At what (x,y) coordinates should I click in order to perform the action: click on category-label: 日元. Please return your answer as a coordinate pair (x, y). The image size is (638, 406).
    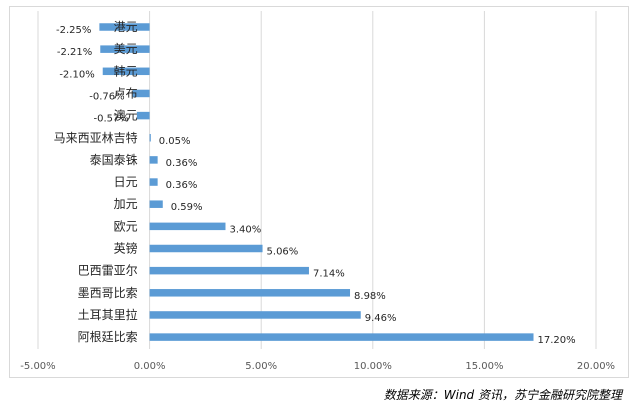
    Looking at the image, I should click on (126, 182).